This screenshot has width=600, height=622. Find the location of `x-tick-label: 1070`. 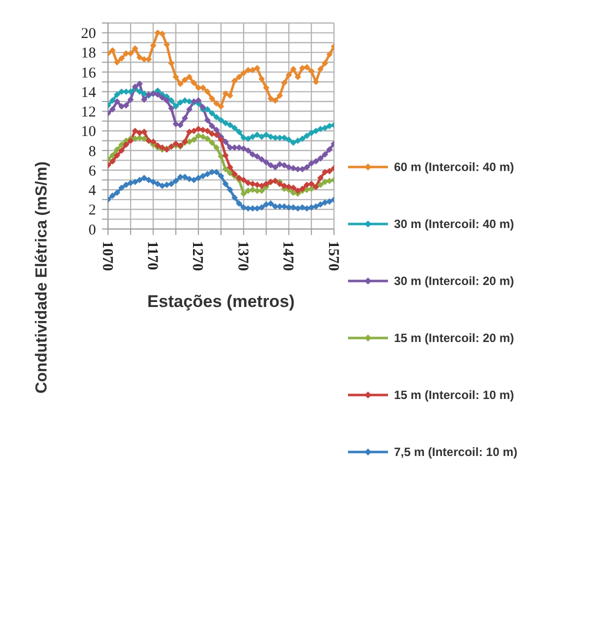

x-tick-label: 1070 is located at coordinates (106, 256).